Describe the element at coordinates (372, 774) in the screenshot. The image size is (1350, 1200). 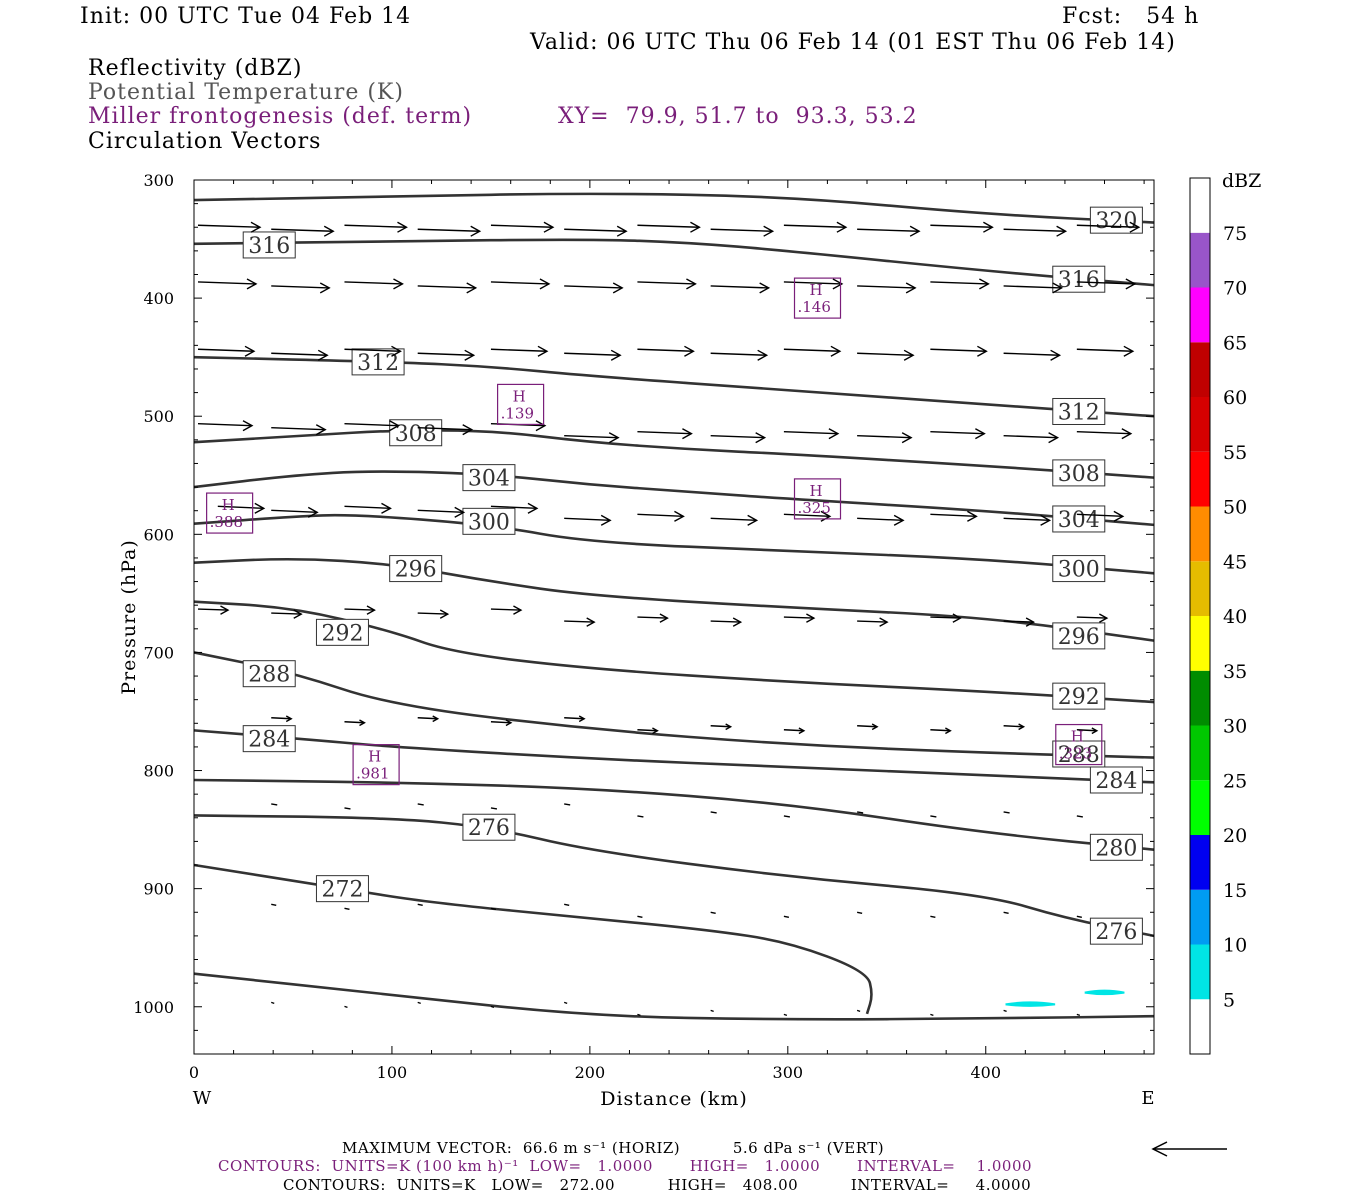
I see `frontogenesis-value: .981` at that location.